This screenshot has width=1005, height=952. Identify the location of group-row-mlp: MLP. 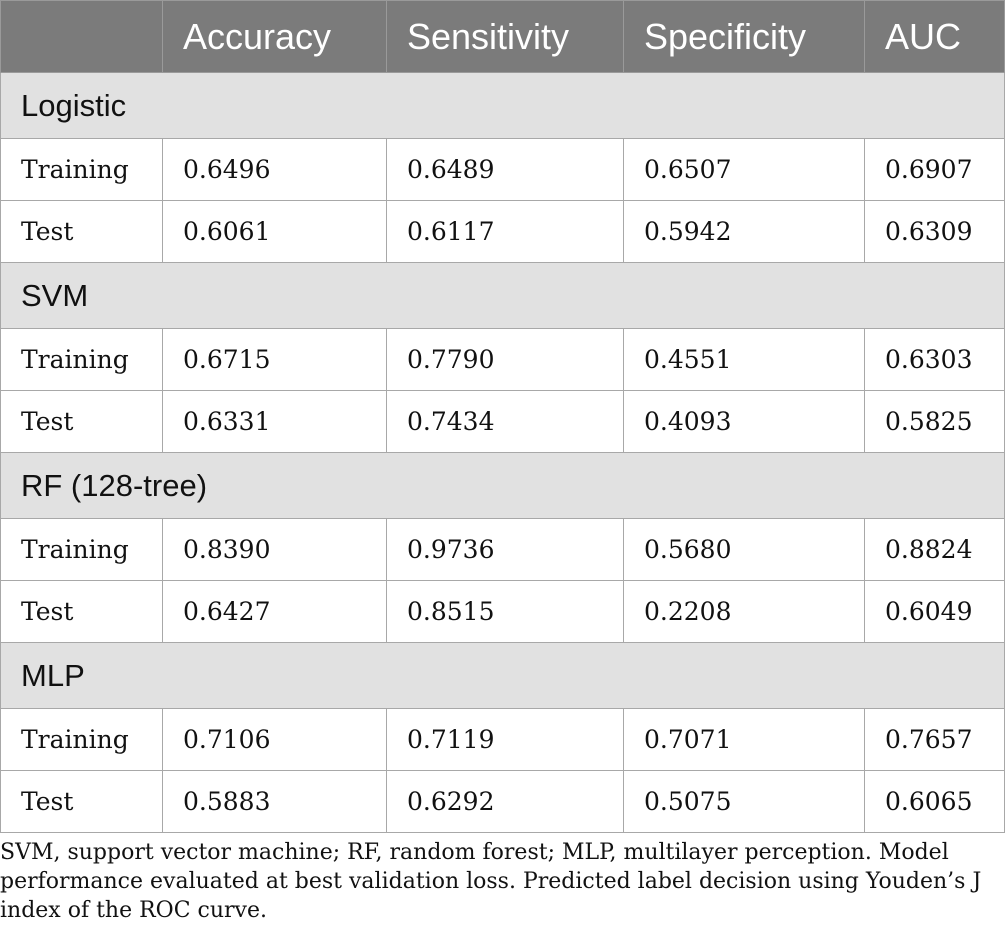
(502, 675).